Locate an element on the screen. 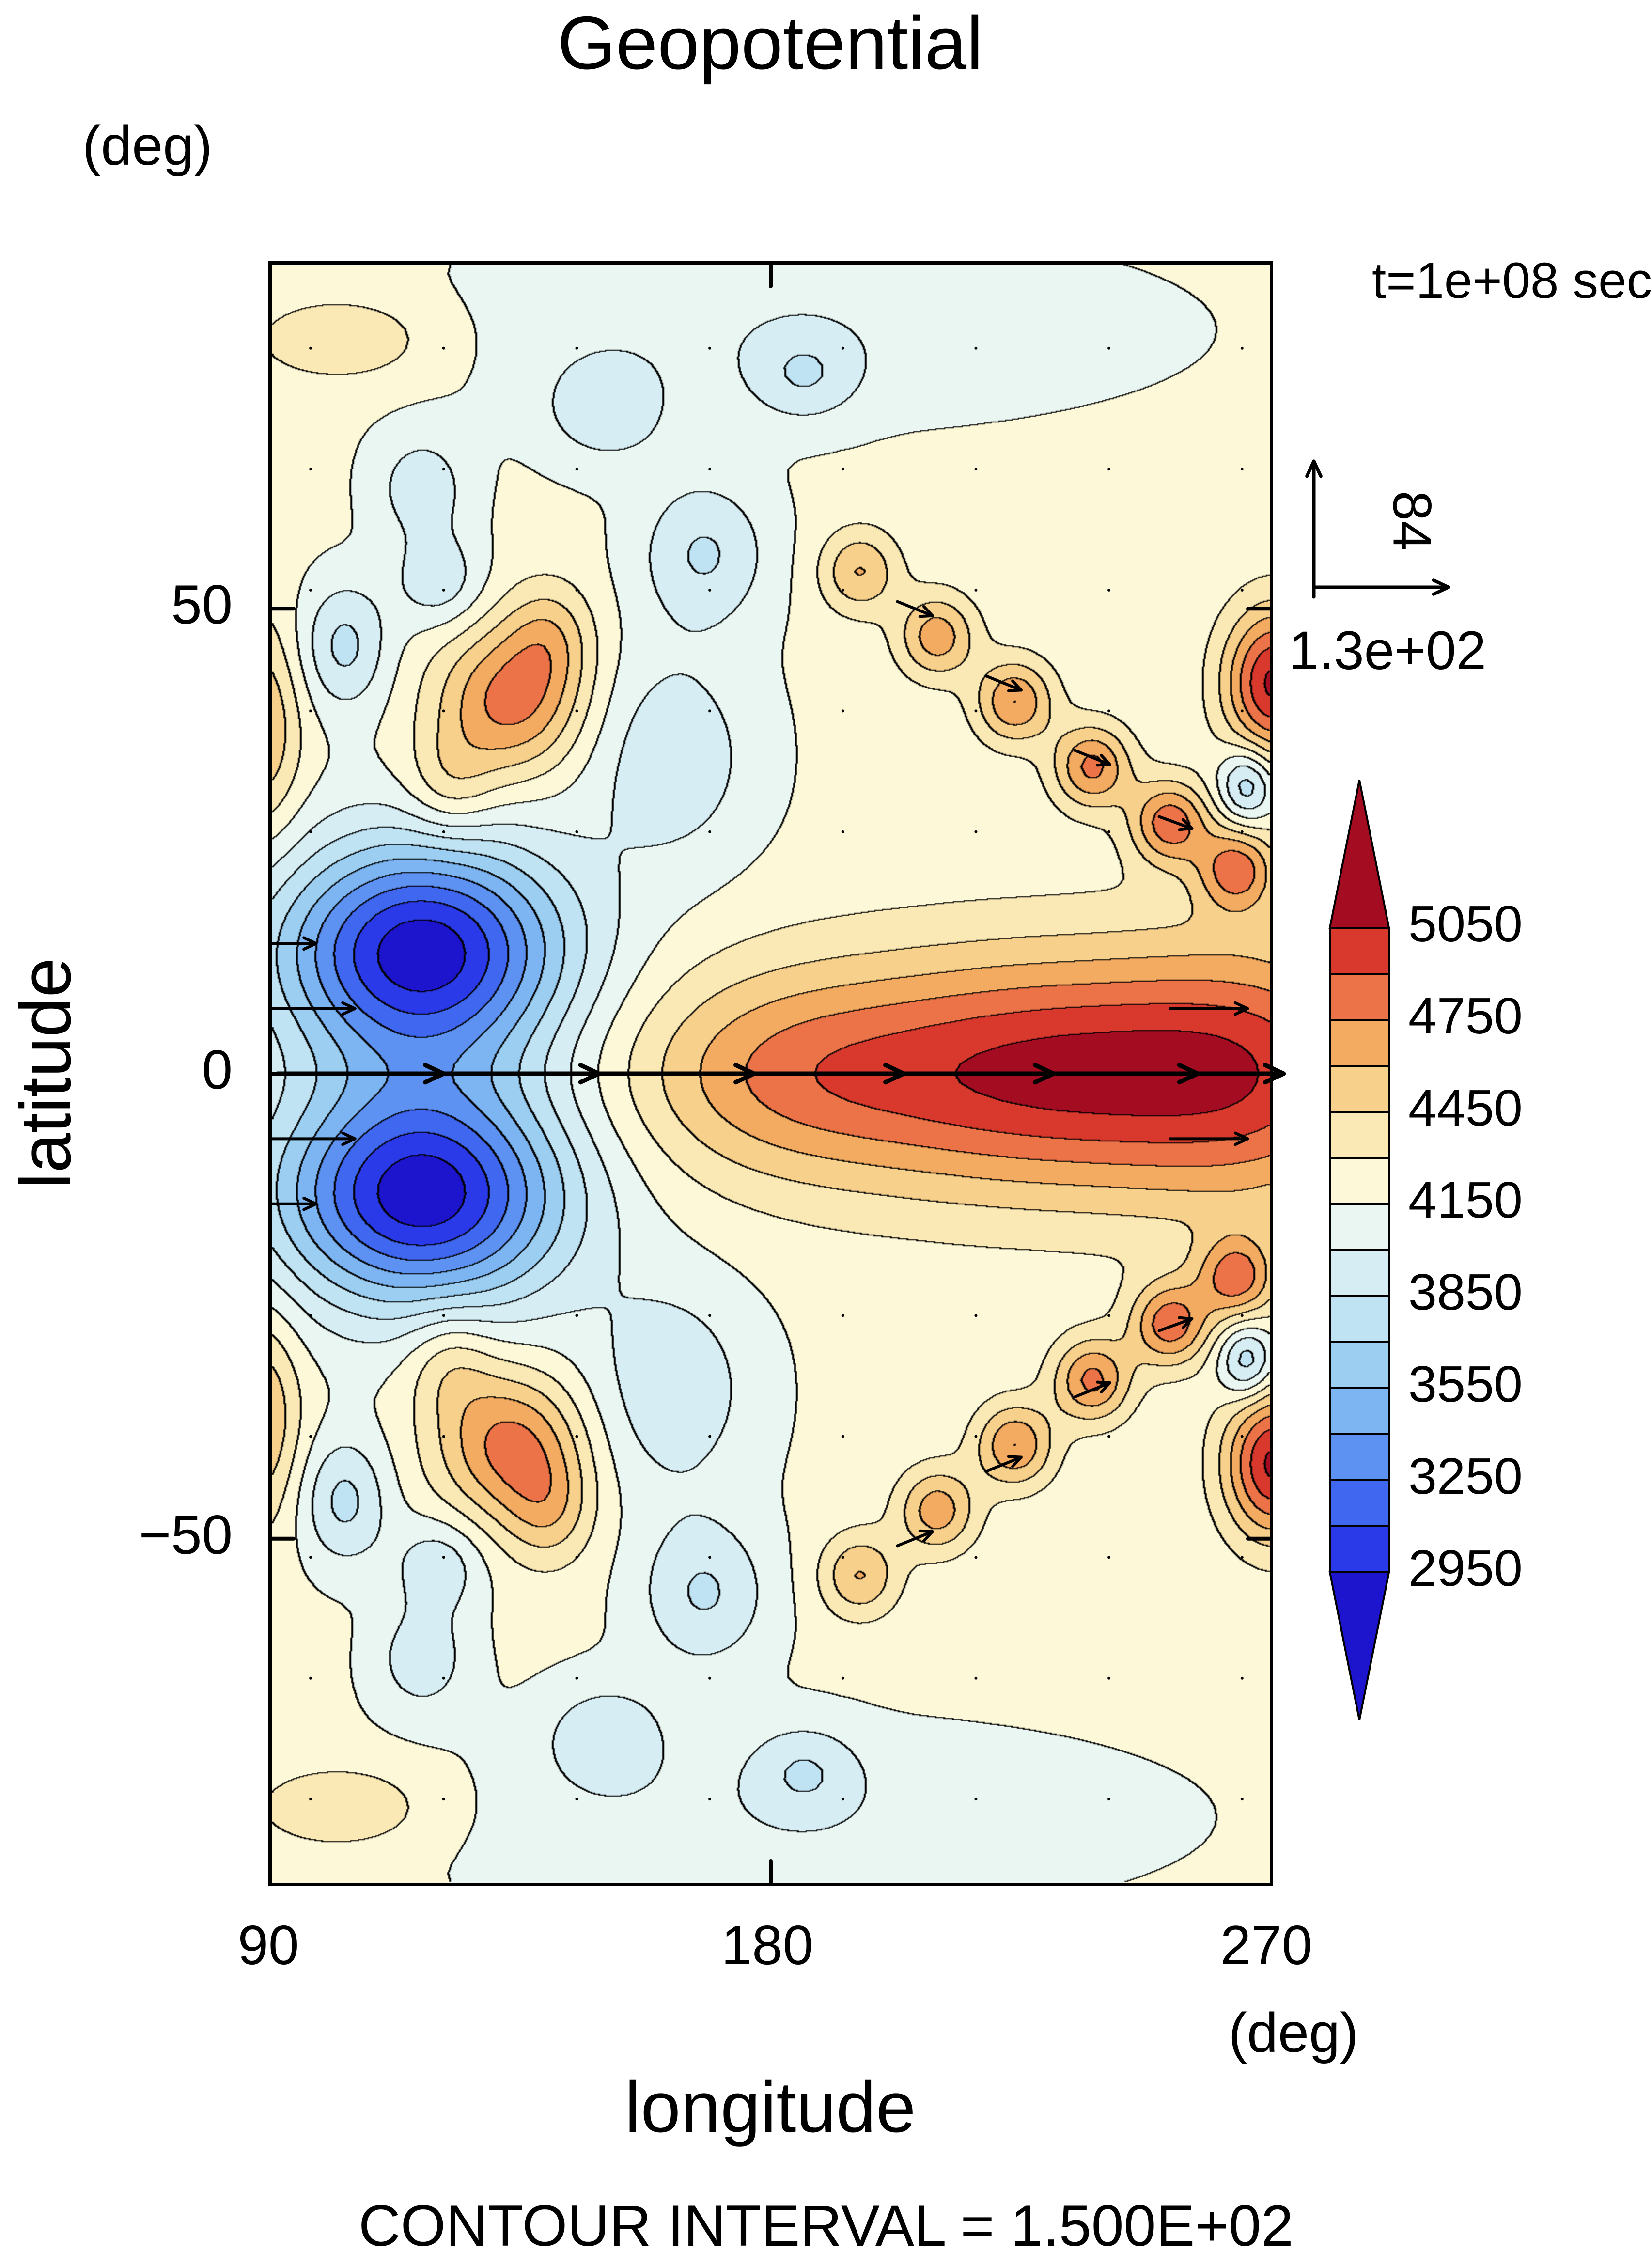  vector-scale-h-label: 1.3e+02 is located at coordinates (1387, 650).